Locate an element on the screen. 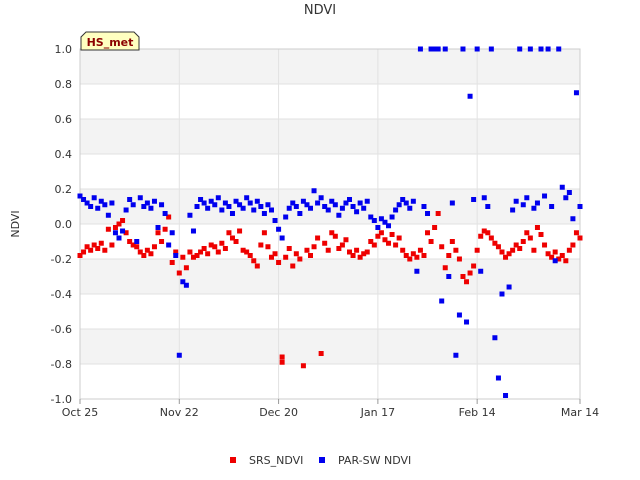 The height and width of the screenshot is (480, 640). station-badge: HS_met is located at coordinates (110, 41).